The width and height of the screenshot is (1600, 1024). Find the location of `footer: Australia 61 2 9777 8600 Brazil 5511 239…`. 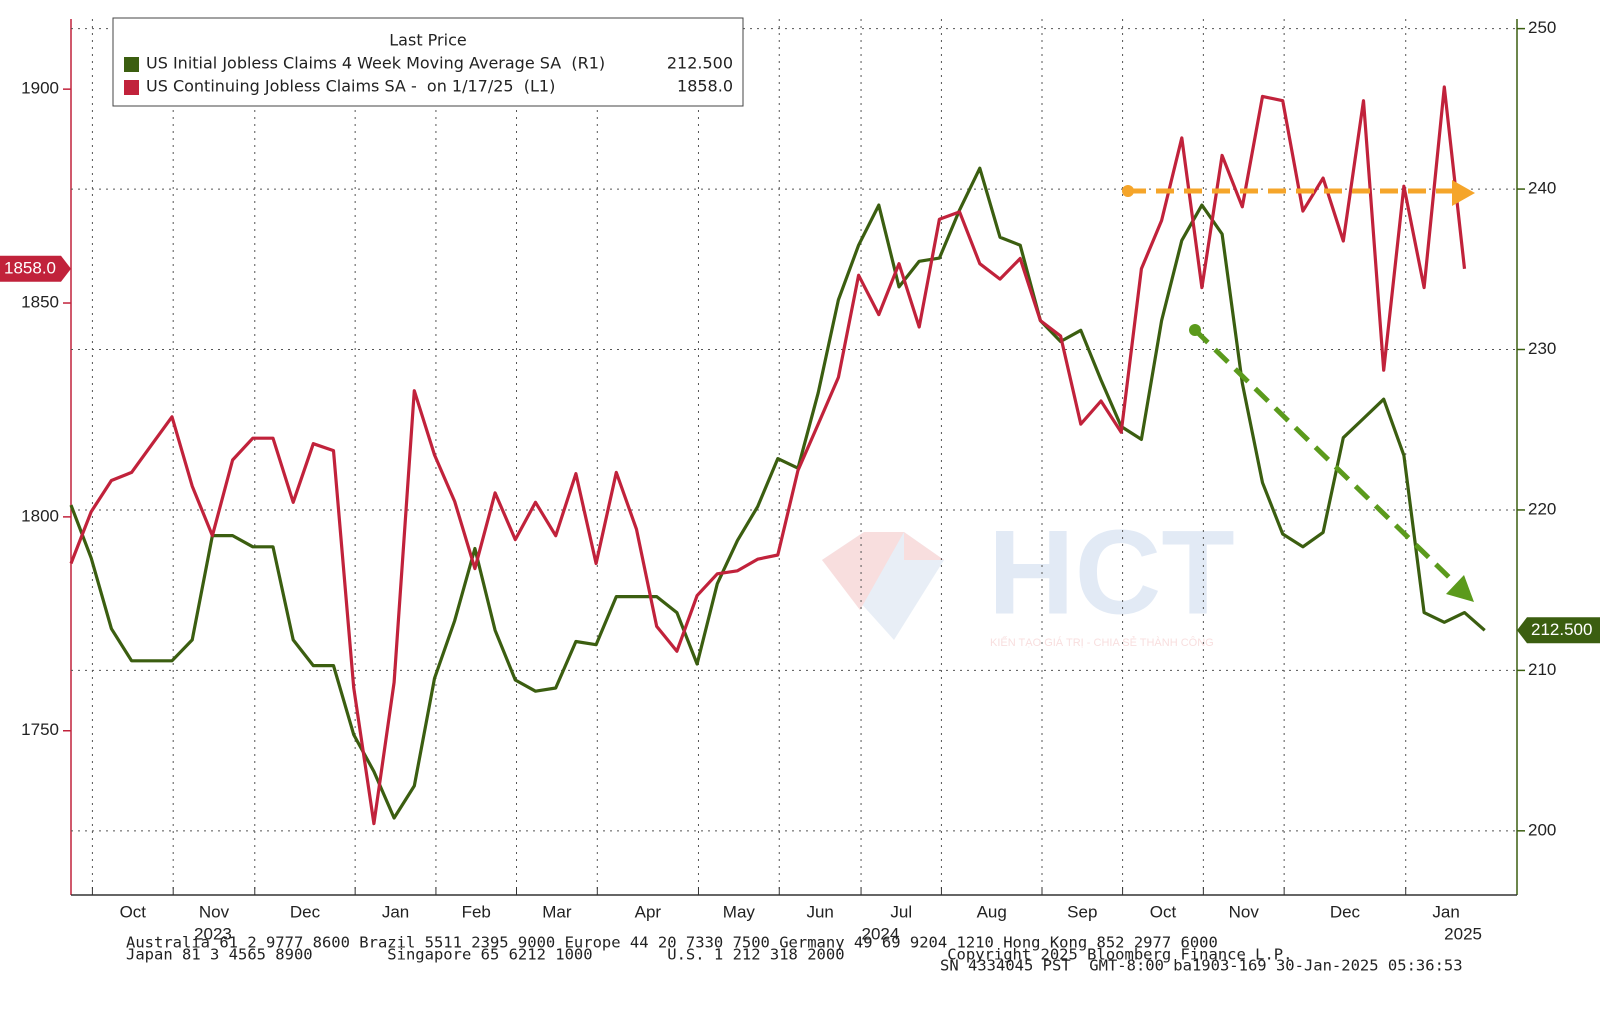

footer: Australia 61 2 9777 8600 Brazil 5511 239… is located at coordinates (672, 943).